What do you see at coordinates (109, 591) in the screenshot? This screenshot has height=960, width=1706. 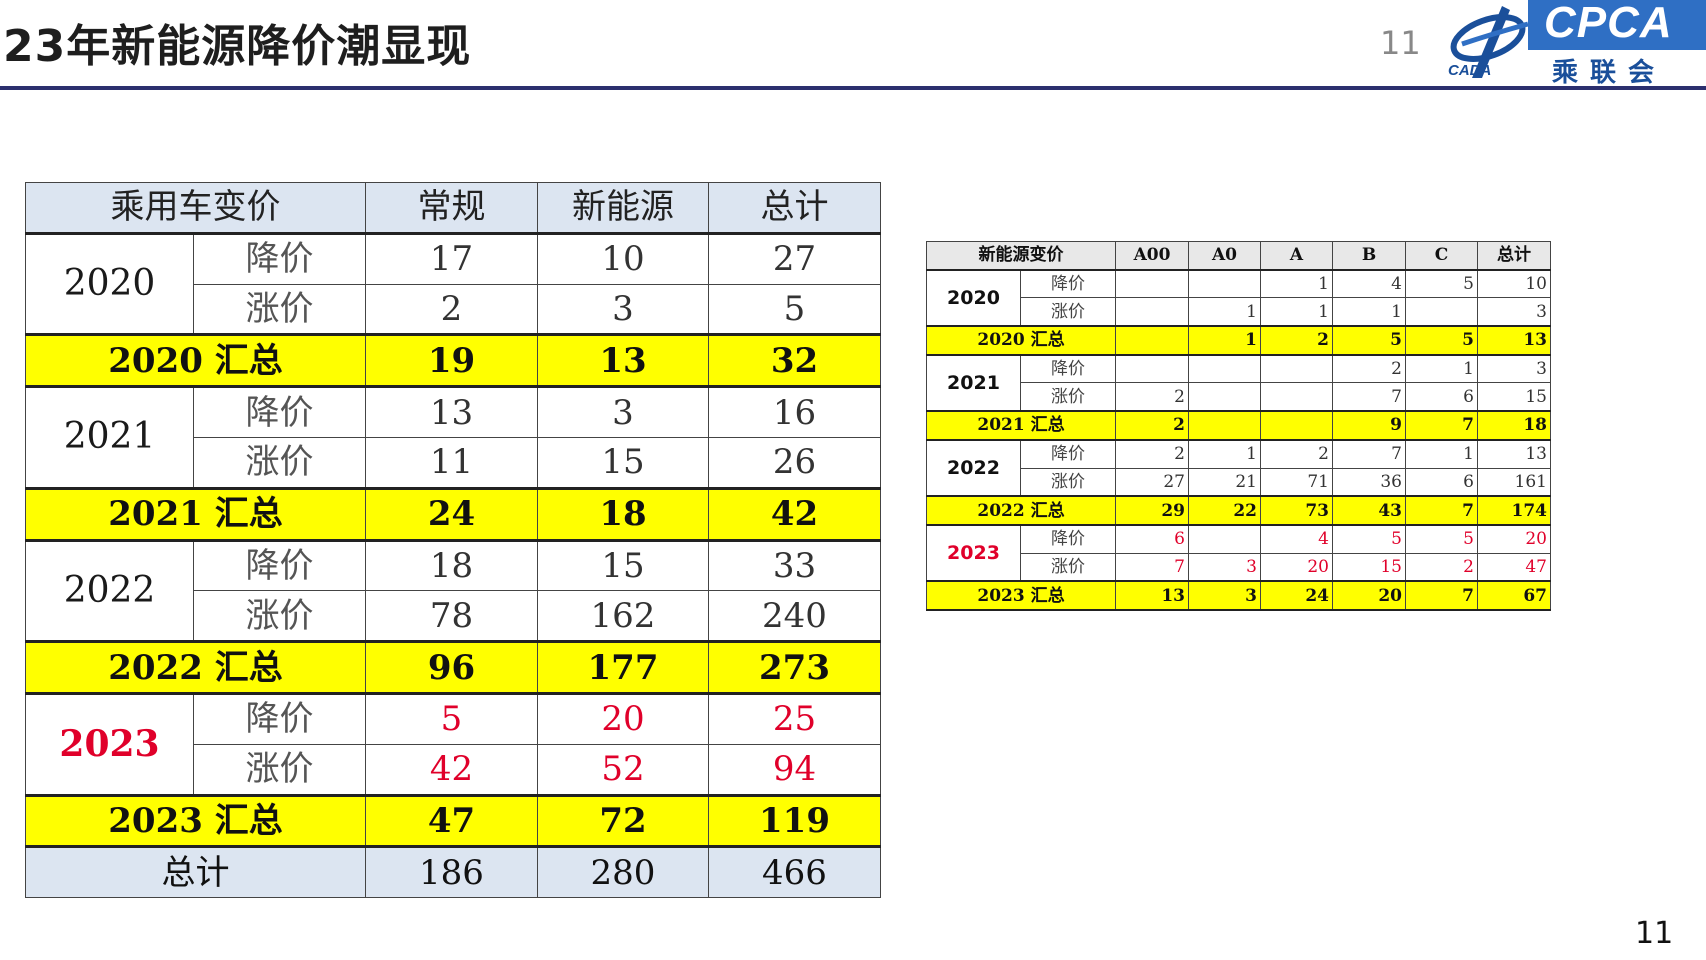 I see `year-cell: 2022` at bounding box center [109, 591].